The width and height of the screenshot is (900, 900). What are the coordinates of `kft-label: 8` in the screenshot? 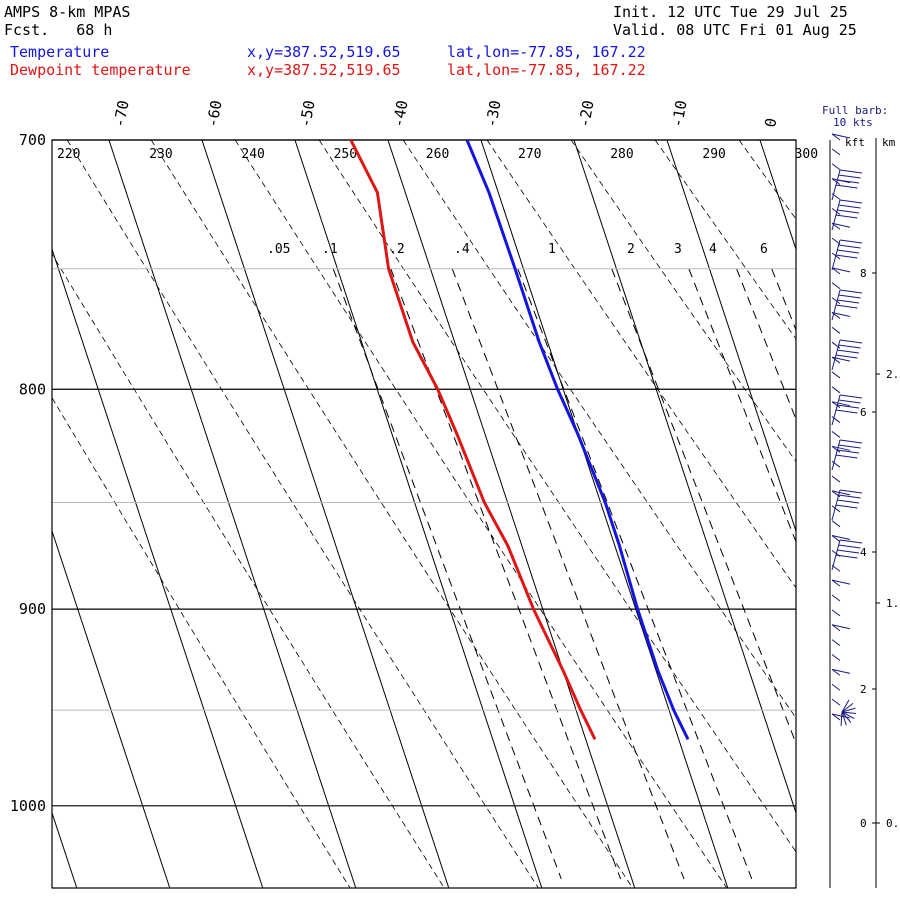 It's located at (863, 273).